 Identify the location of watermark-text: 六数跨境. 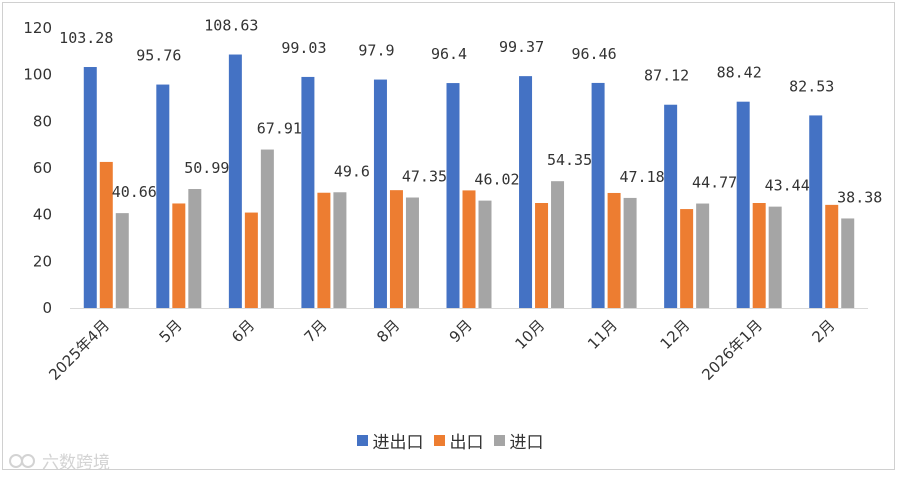
(76, 463).